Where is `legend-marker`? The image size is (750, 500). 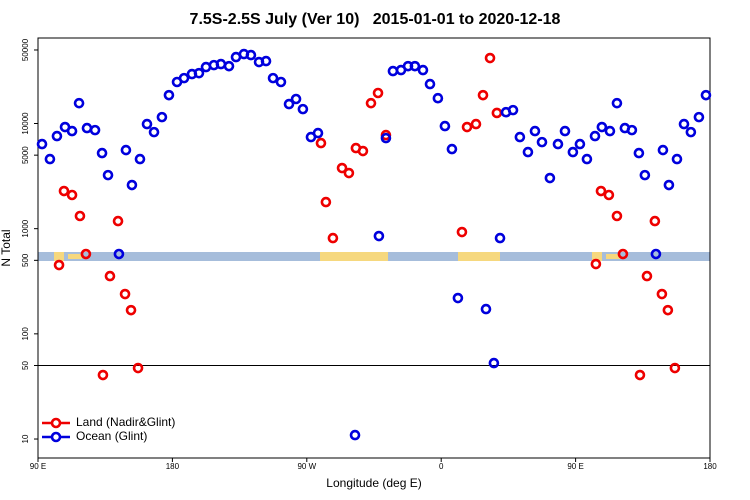 legend-marker is located at coordinates (56, 437).